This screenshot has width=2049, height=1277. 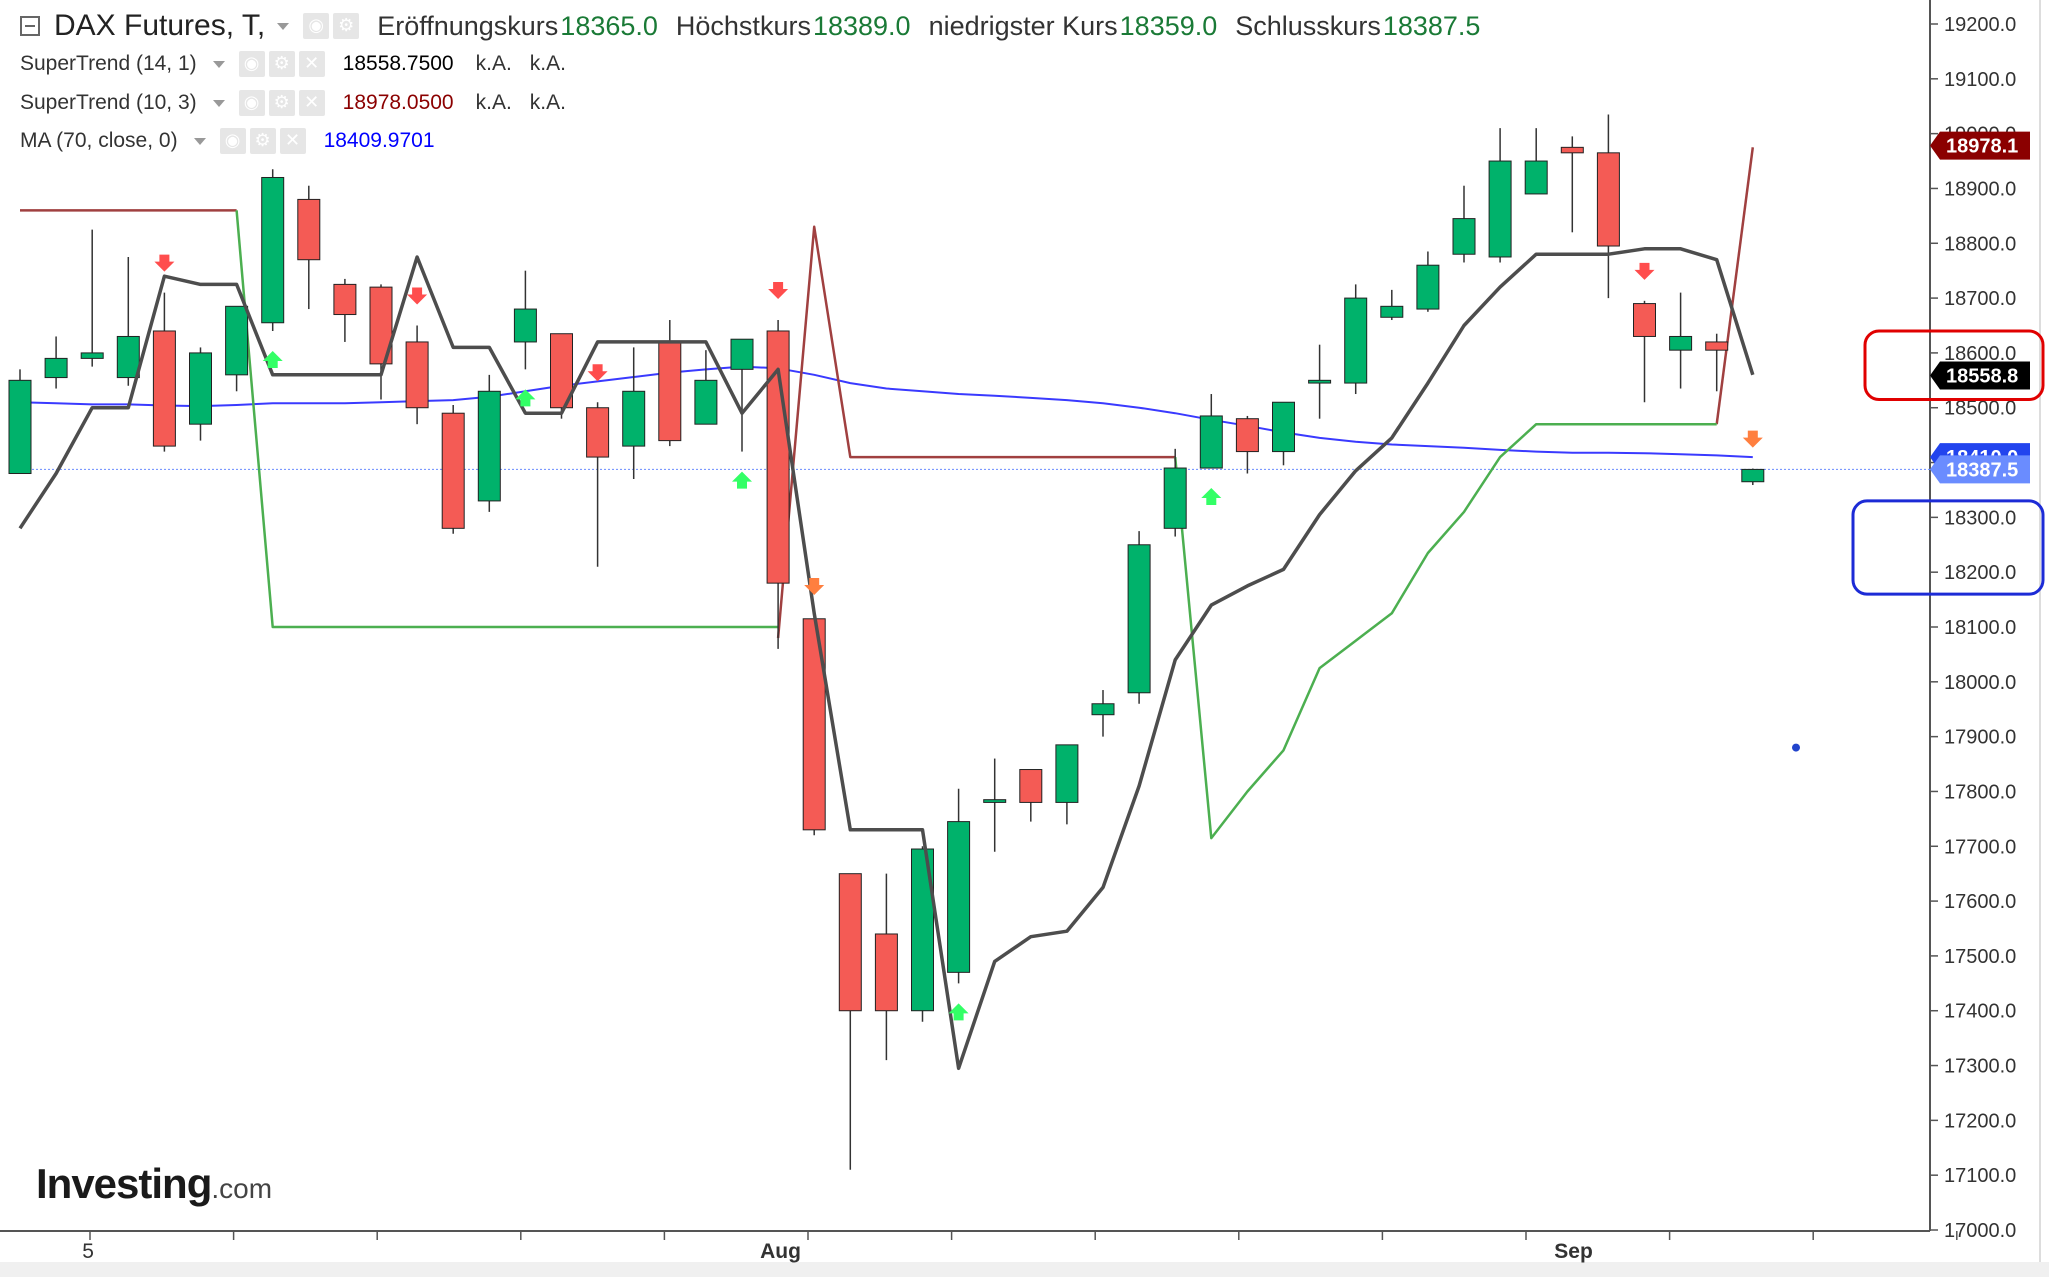 What do you see at coordinates (30, 26) in the screenshot?
I see `collapse-icon` at bounding box center [30, 26].